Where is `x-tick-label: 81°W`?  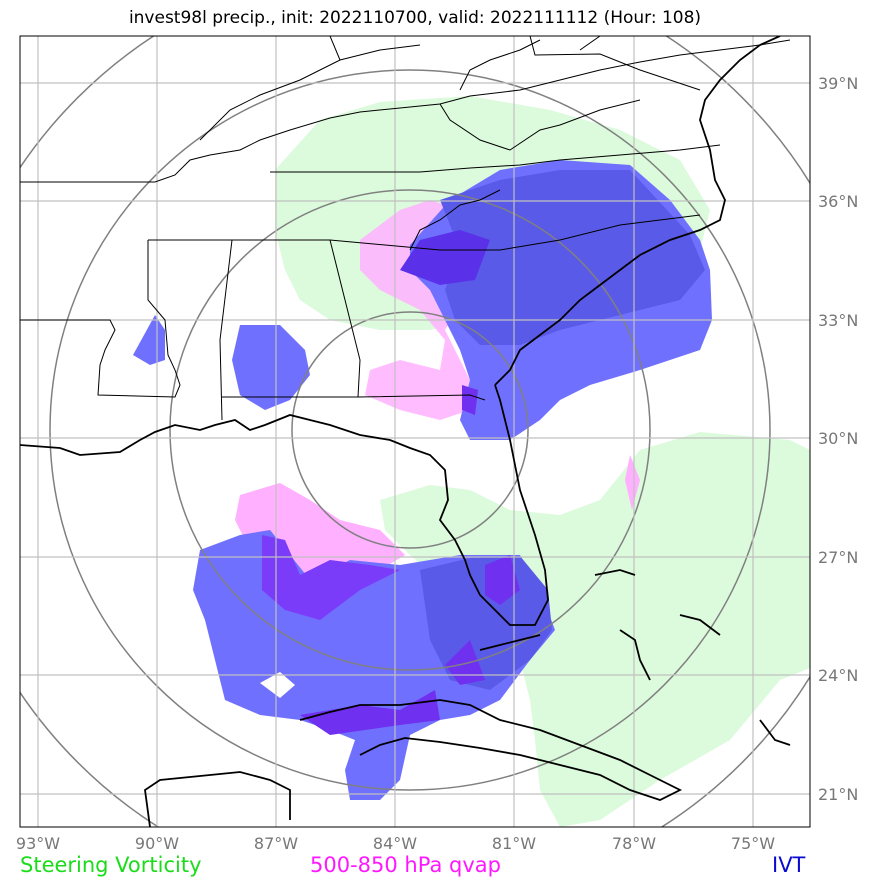 x-tick-label: 81°W is located at coordinates (514, 843).